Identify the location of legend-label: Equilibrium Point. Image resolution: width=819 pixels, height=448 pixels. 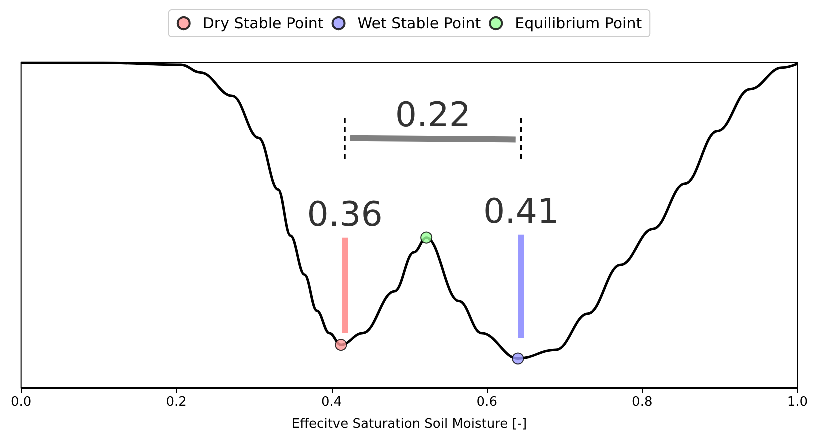
(578, 23).